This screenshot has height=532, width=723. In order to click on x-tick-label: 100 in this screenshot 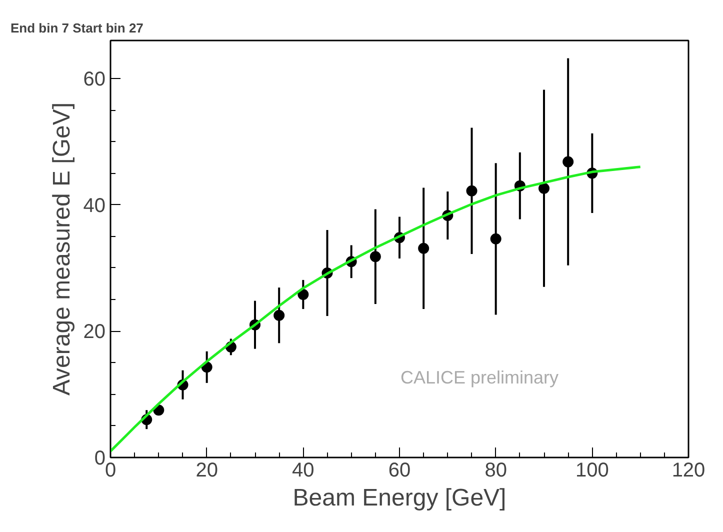, I will do `click(592, 471)`.